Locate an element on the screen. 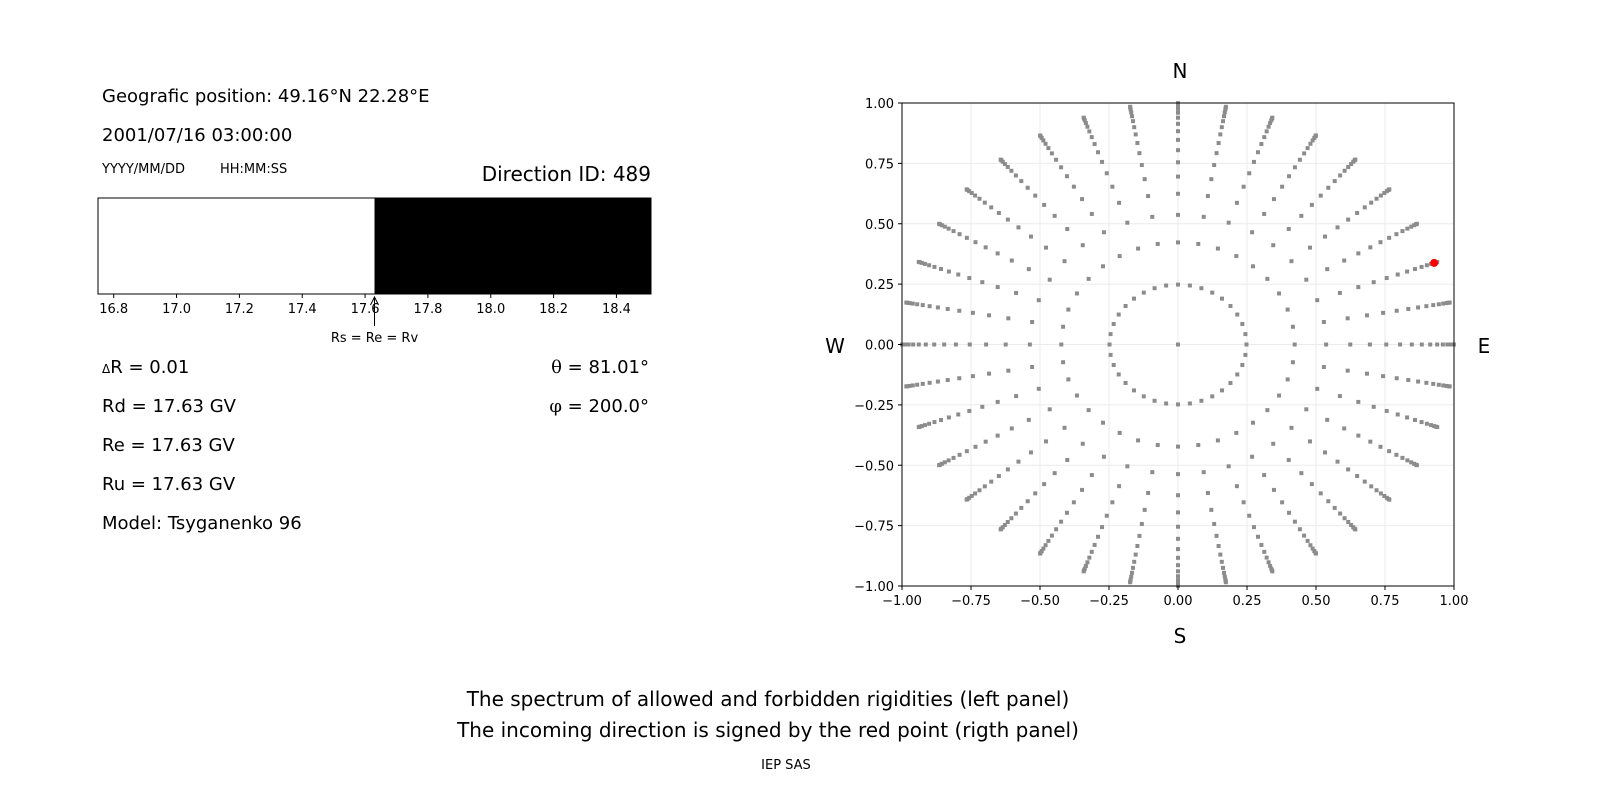 Image resolution: width=1600 pixels, height=800 pixels. annotation-label: Rs = Re = Rv is located at coordinates (375, 338).